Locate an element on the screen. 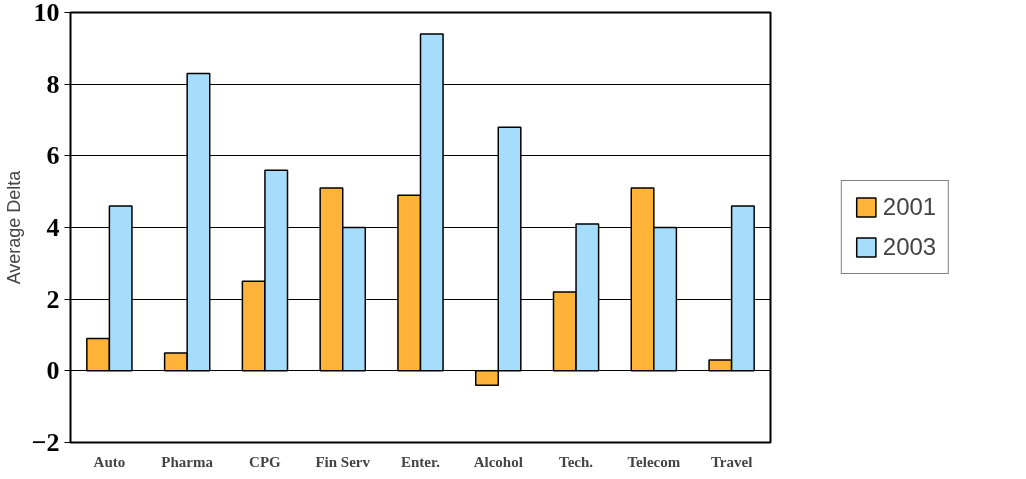 Image resolution: width=1026 pixels, height=479 pixels. x-tick-label: Telecom is located at coordinates (654, 461).